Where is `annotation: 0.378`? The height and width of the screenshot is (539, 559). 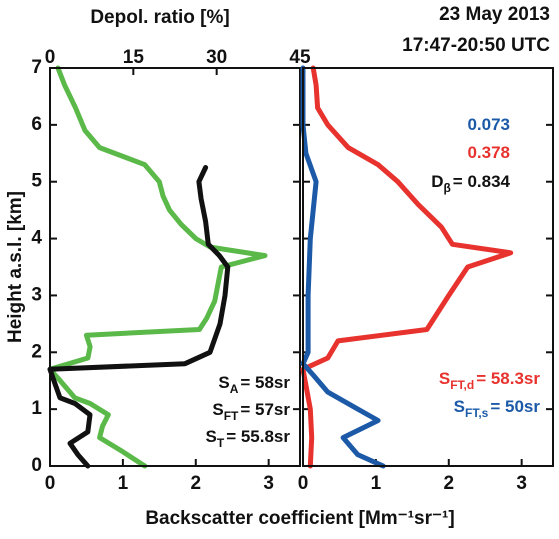
annotation: 0.378 is located at coordinates (488, 152).